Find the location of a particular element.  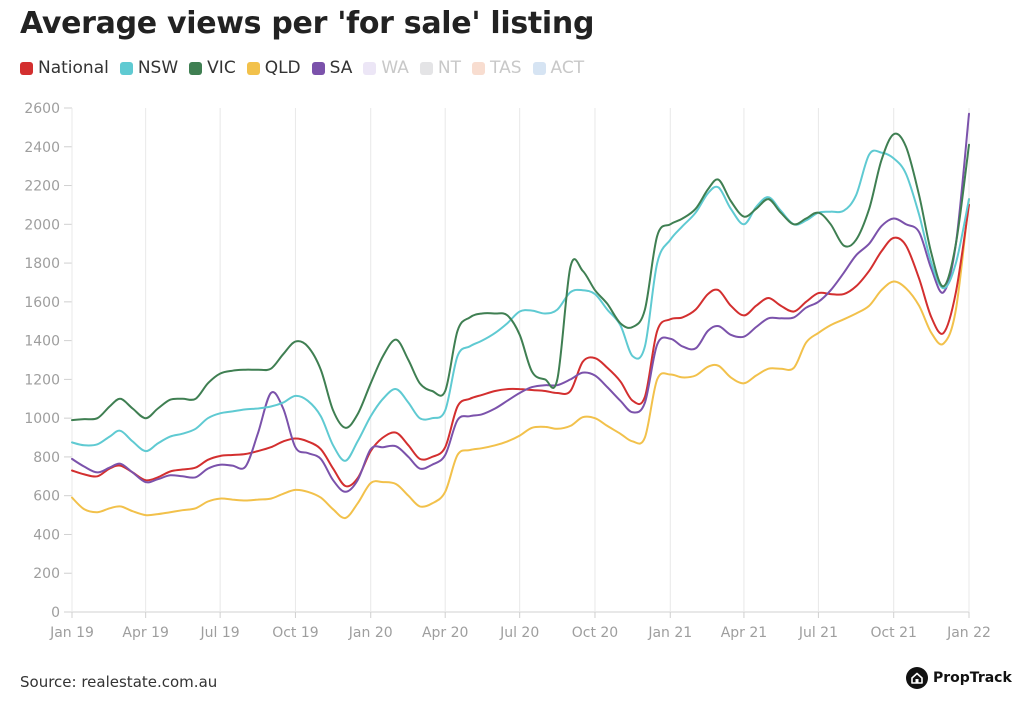

x-tick-label: Jul 19 is located at coordinates (220, 633).